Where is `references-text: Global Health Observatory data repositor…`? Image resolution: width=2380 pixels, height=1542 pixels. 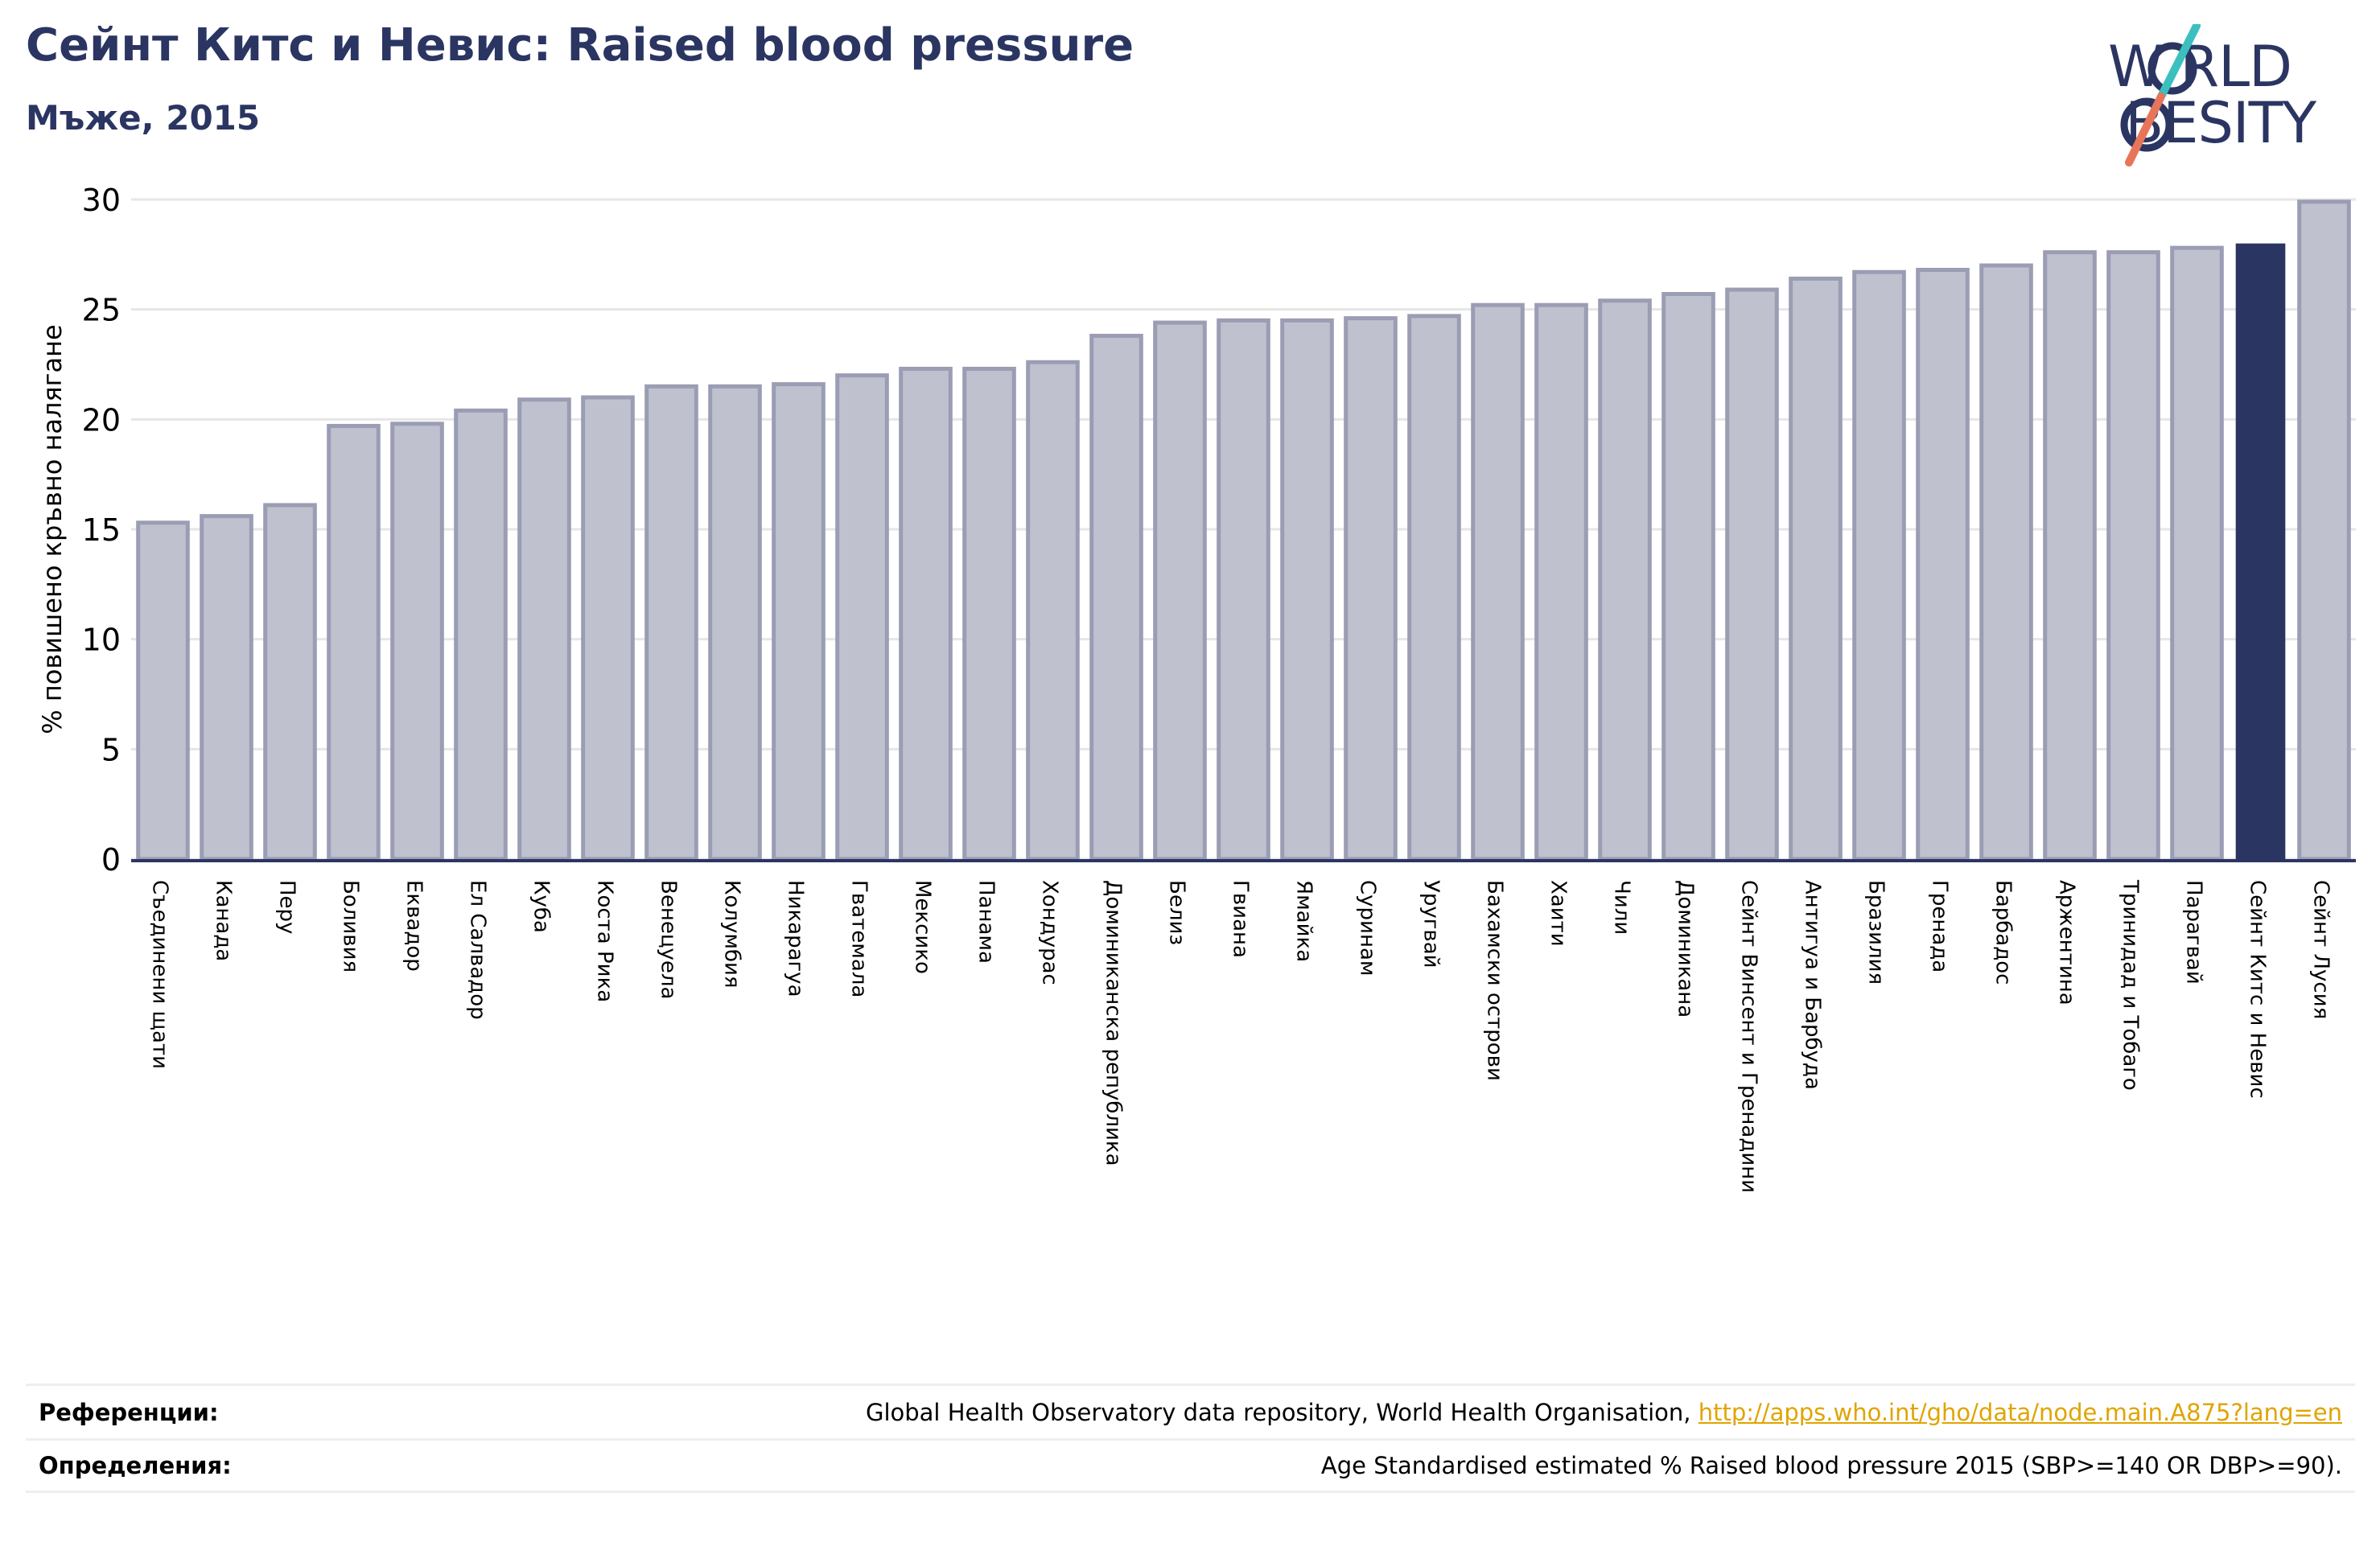
references-text: Global Health Observatory data repositor… is located at coordinates (1282, 1412).